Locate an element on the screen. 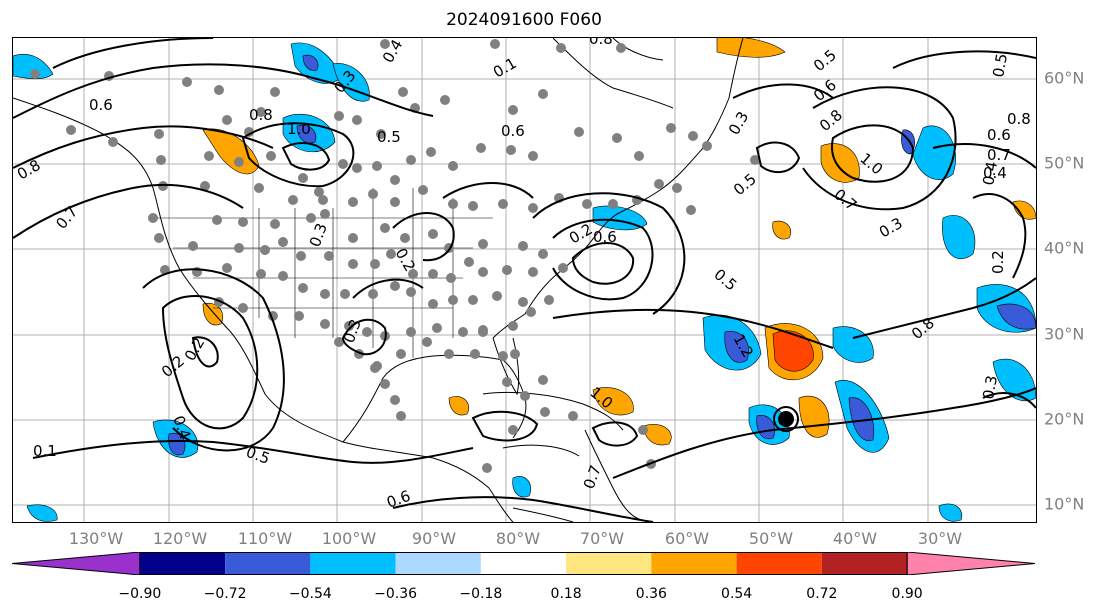  colorbar-tick-label: −0.90 is located at coordinates (140, 594).